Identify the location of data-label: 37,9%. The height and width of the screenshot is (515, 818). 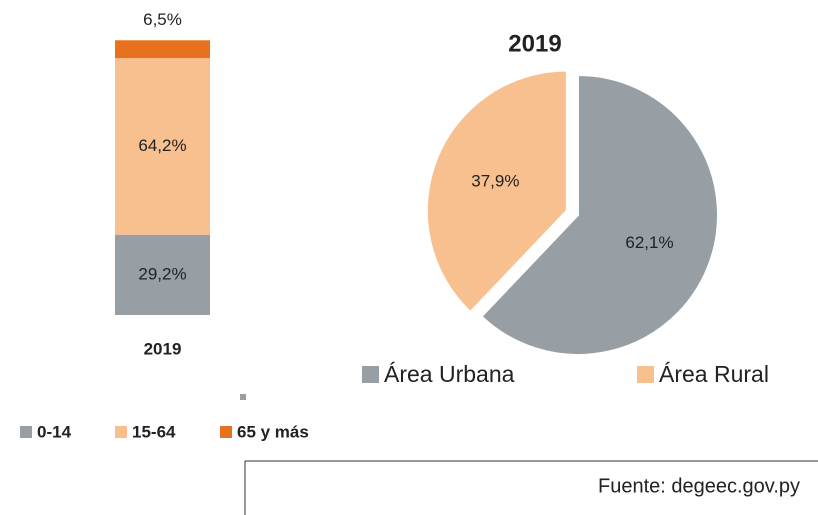
(495, 180).